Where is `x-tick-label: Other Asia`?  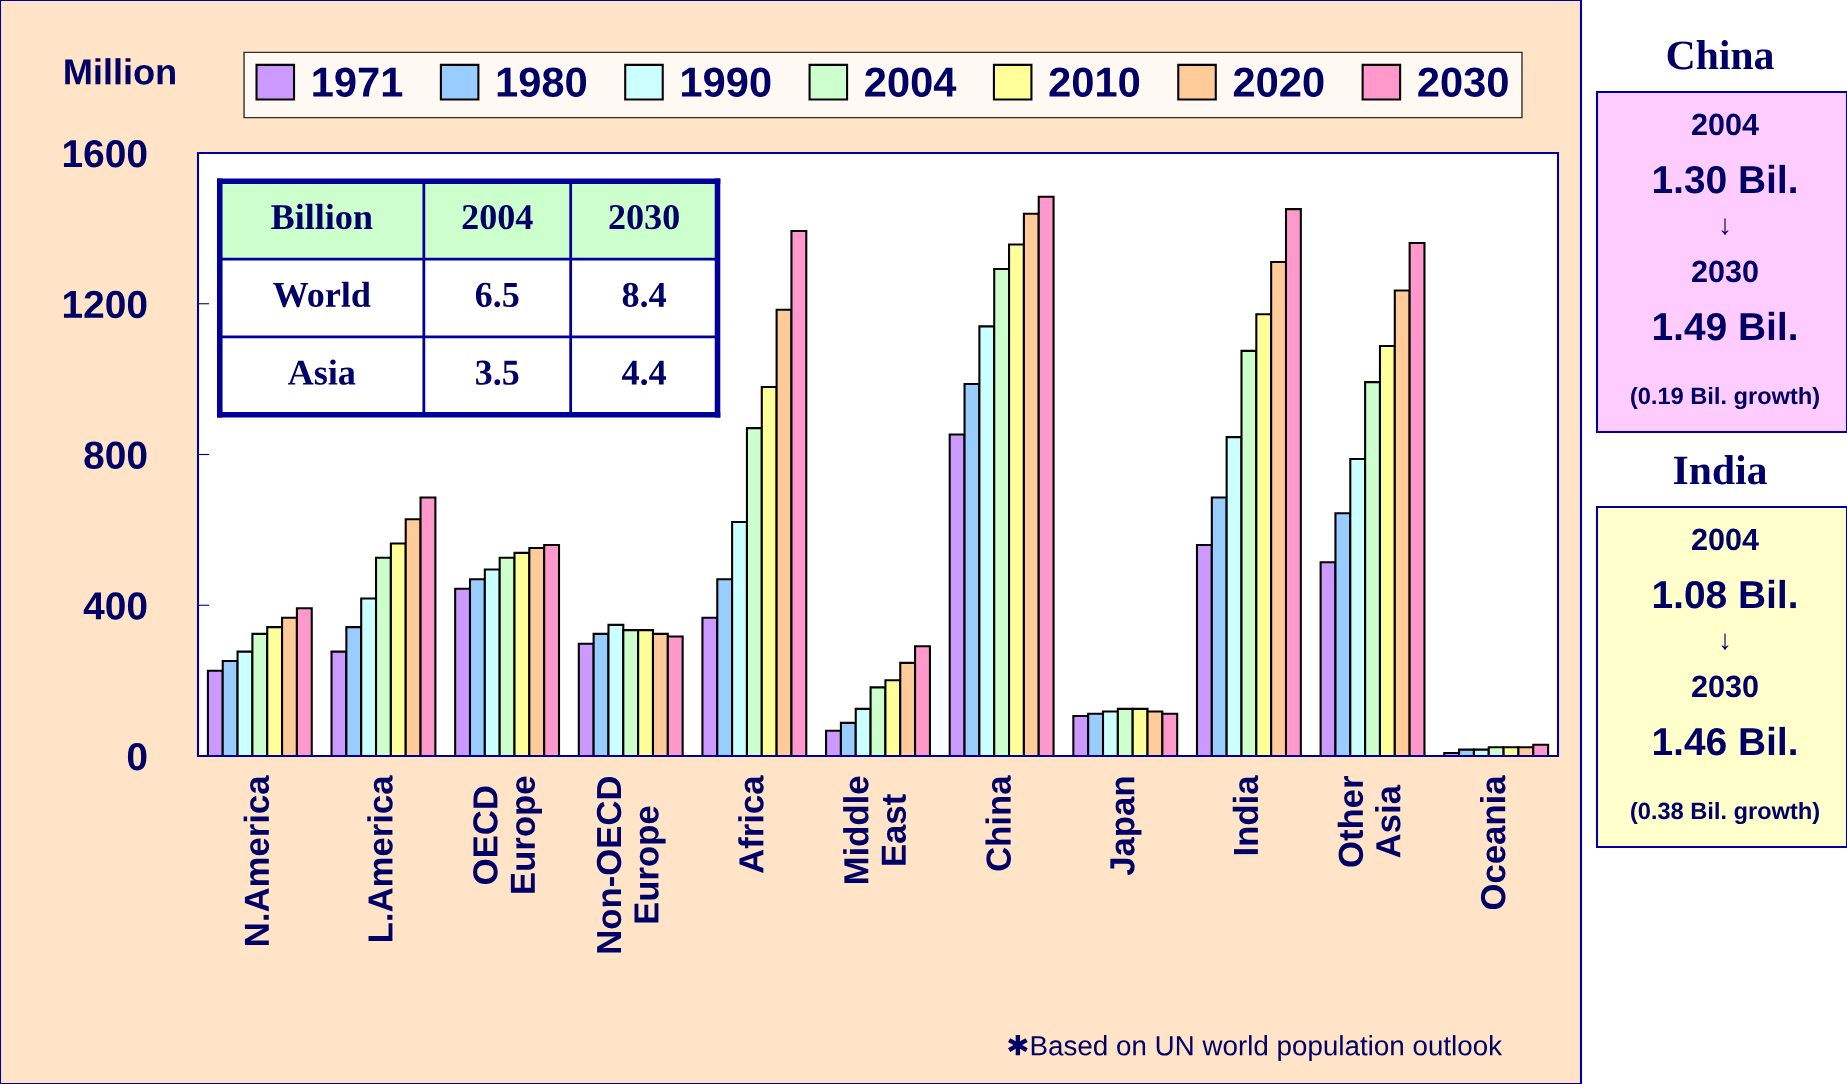
x-tick-label: Other Asia is located at coordinates (1369, 821).